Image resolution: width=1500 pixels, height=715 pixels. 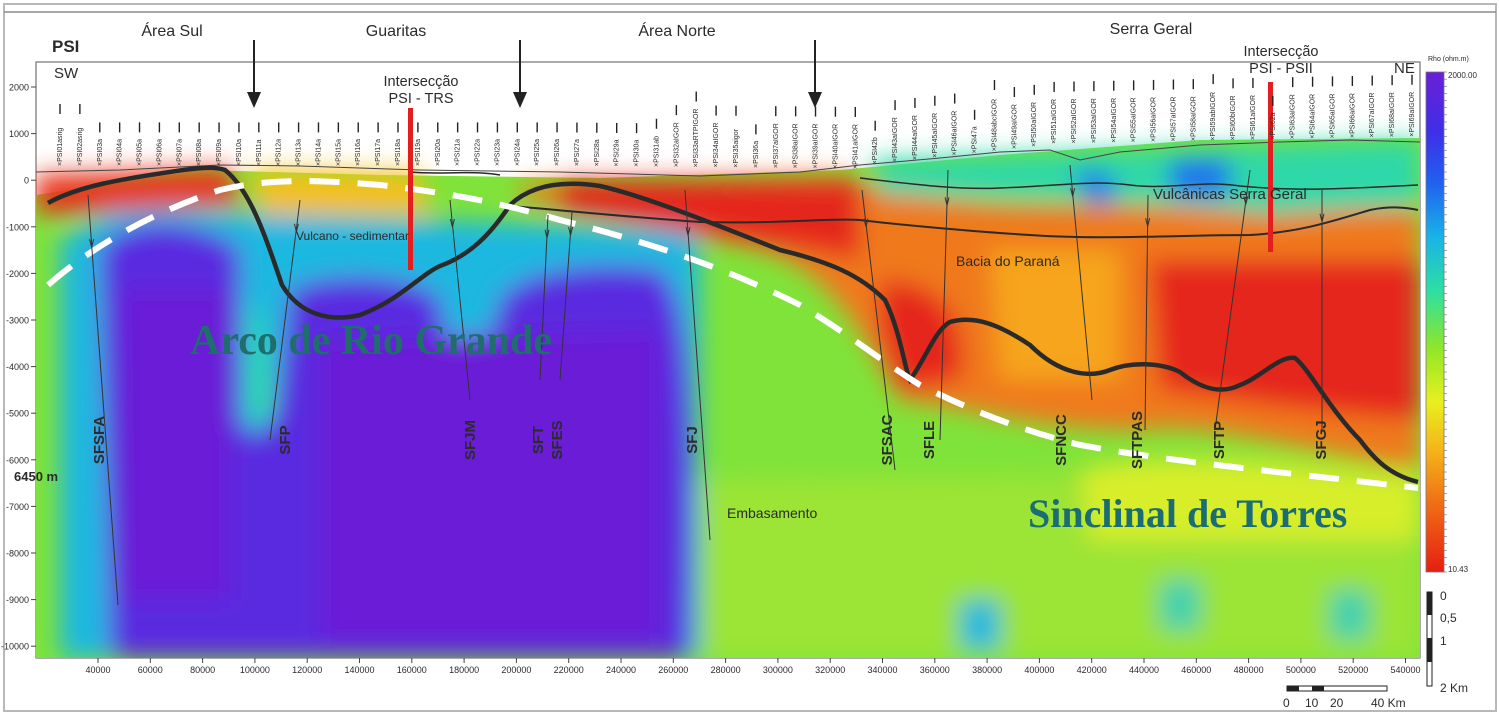 I want to click on distance-tick: 240000, so click(x=621, y=670).